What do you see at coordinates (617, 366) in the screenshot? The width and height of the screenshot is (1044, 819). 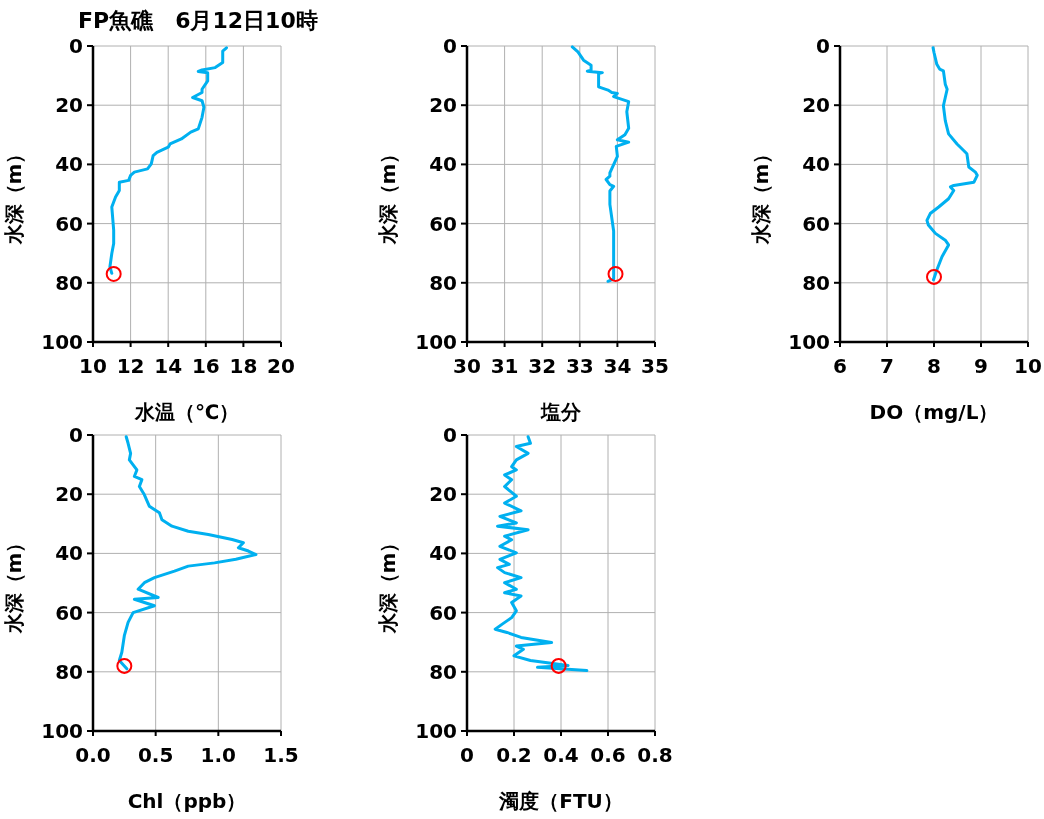 I see `x-tick-label: 34` at bounding box center [617, 366].